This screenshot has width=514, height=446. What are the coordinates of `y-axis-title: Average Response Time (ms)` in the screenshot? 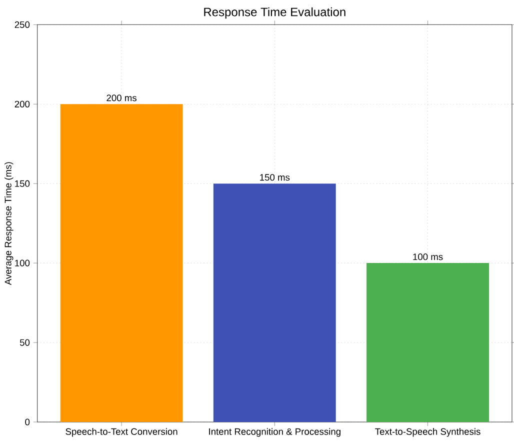 It's located at (9, 224).